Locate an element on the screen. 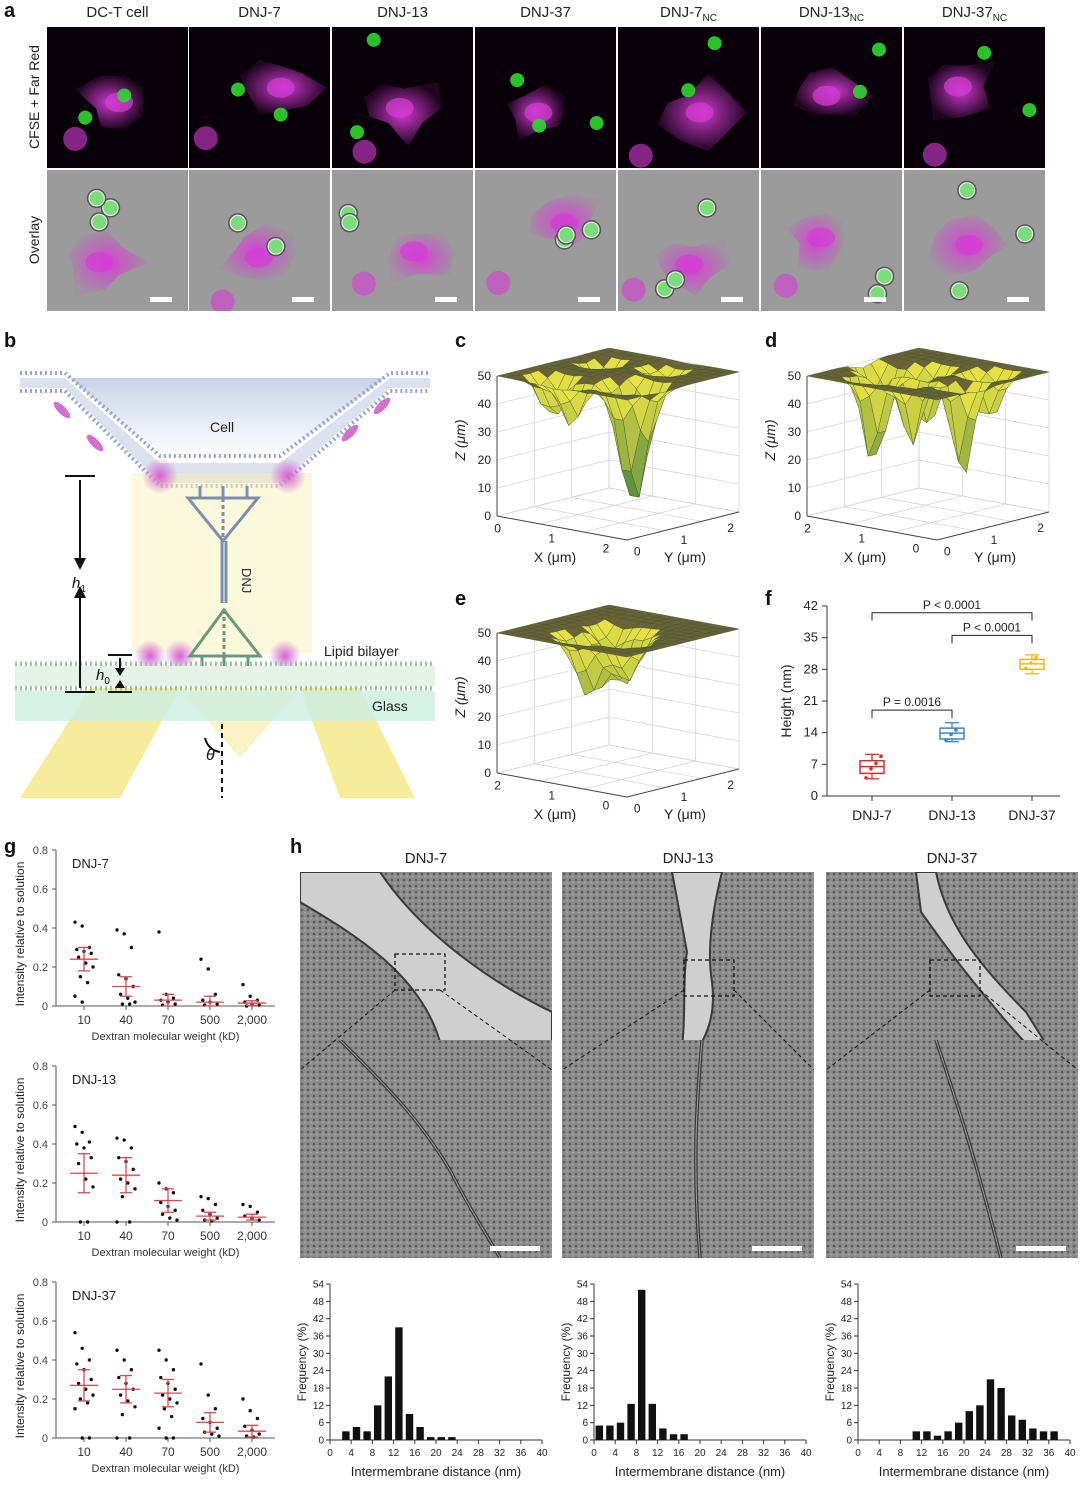 This screenshot has height=1487, width=1080. significance-label: P = 0.0016 is located at coordinates (912, 702).